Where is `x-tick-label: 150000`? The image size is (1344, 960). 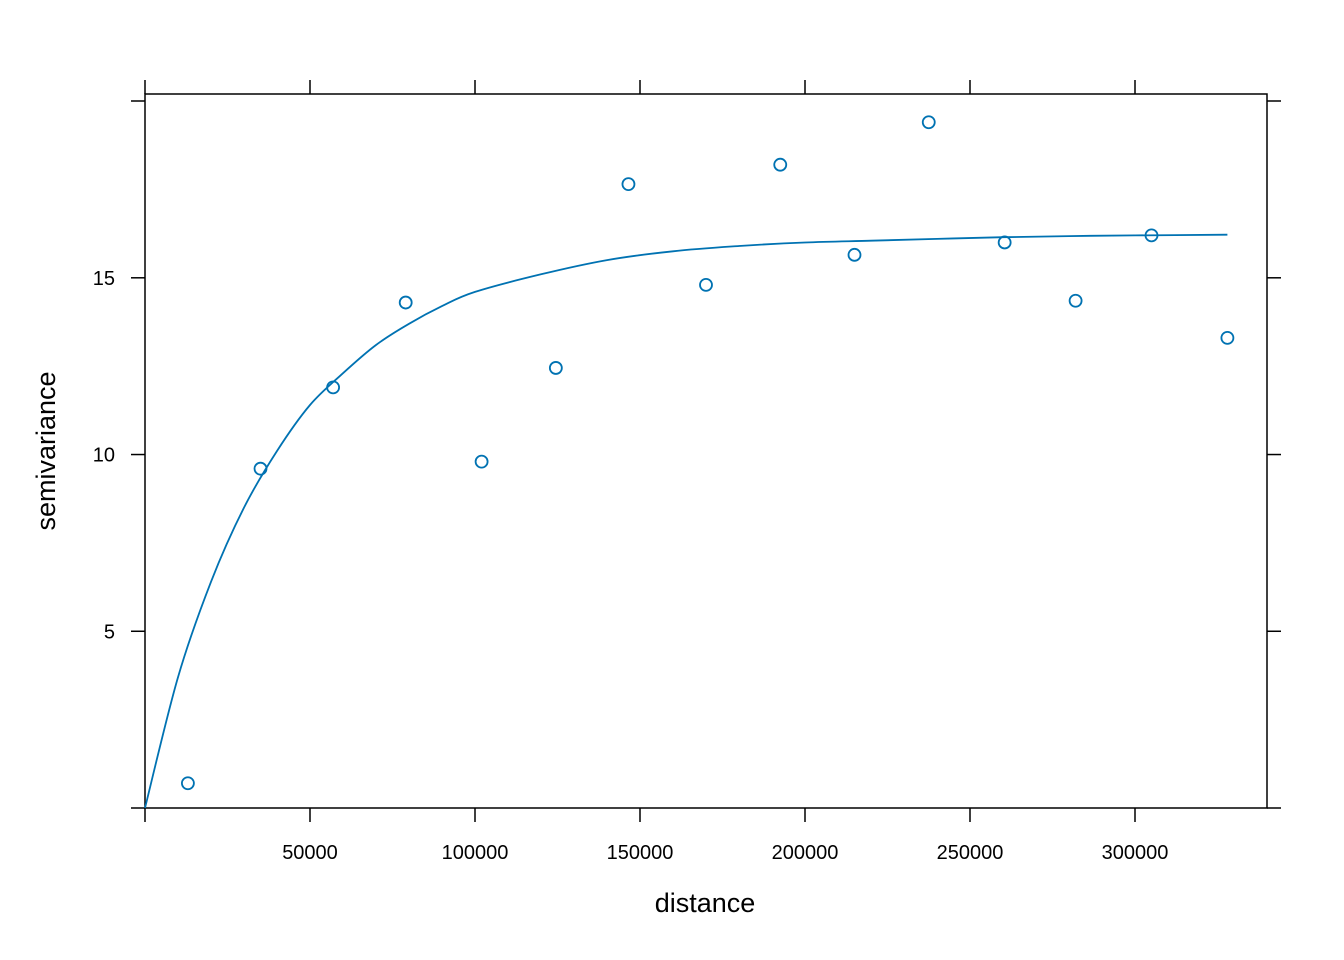
x-tick-label: 150000 is located at coordinates (640, 853).